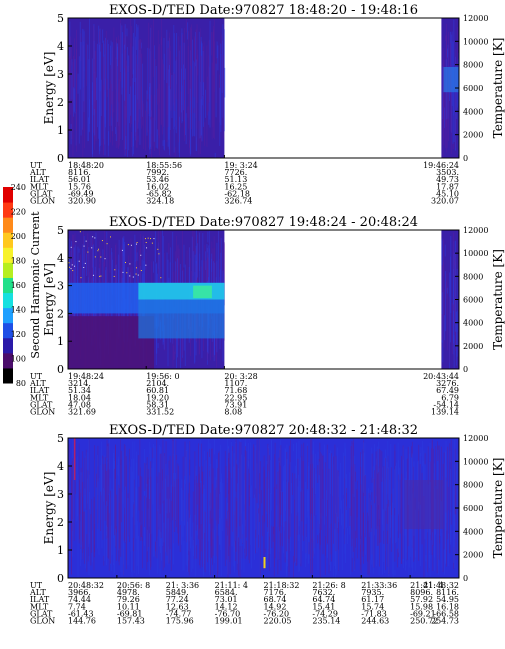  What do you see at coordinates (18, 212) in the screenshot?
I see `colorbar-tick-label: 220` at bounding box center [18, 212].